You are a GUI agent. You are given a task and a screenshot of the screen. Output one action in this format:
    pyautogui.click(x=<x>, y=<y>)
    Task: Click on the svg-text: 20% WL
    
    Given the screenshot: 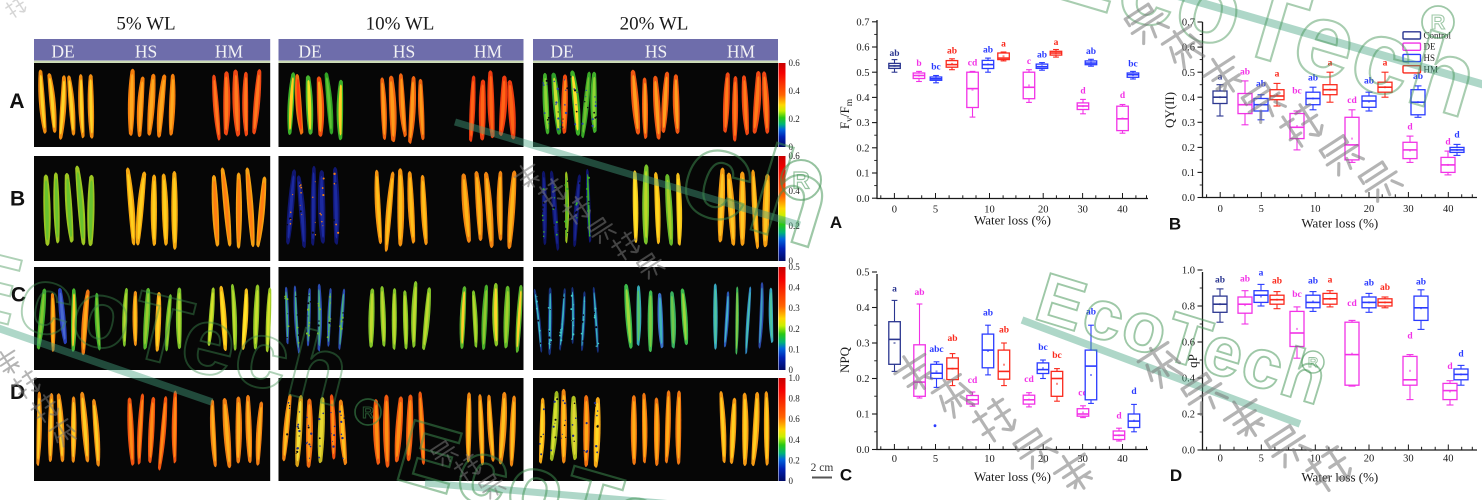 What is the action you would take?
    pyautogui.click(x=654, y=24)
    